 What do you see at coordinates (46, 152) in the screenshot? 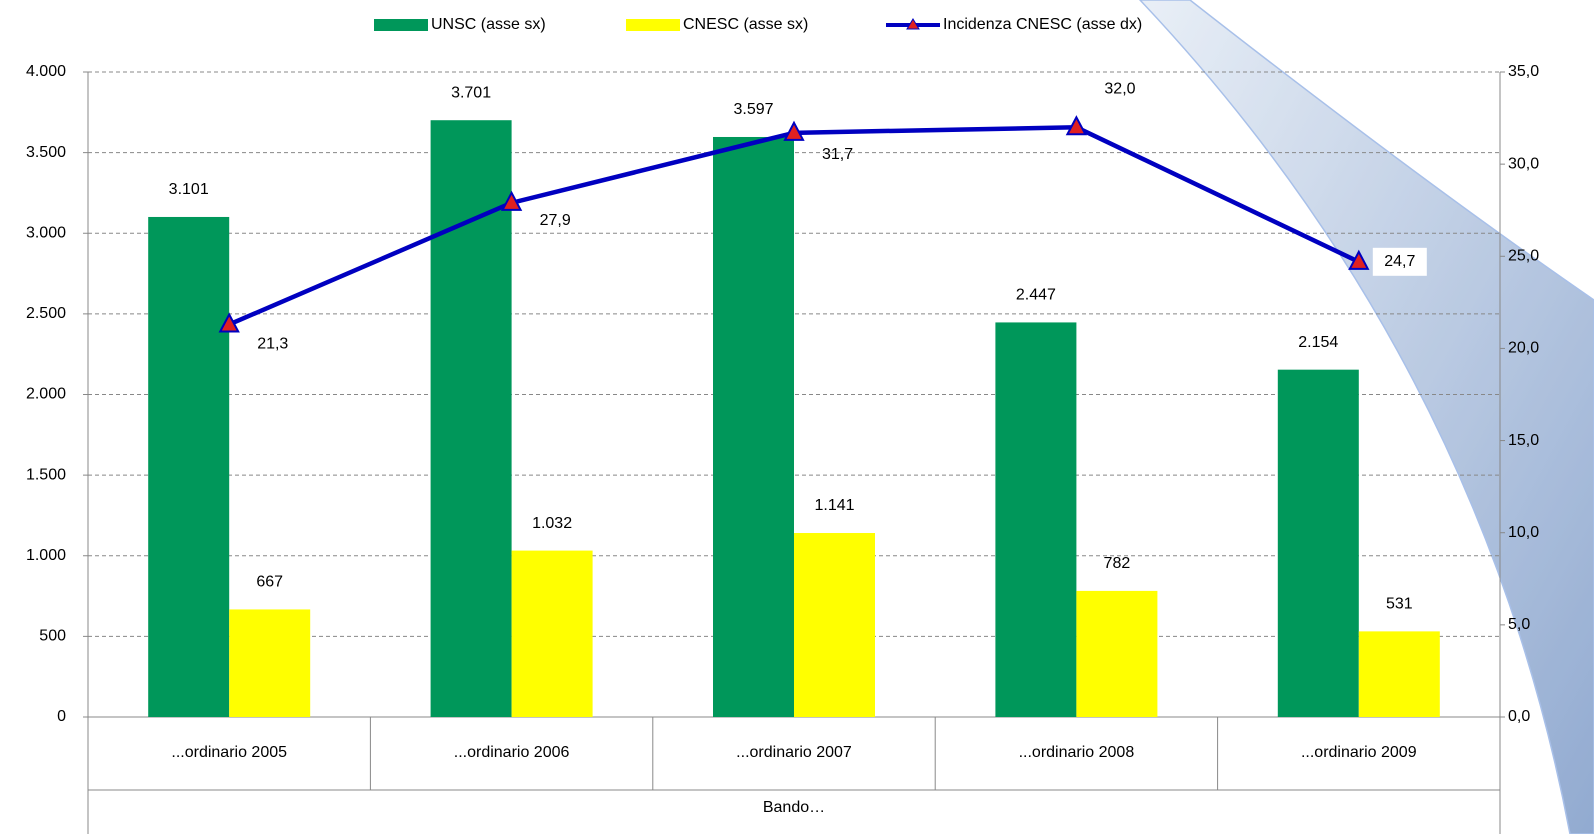
I see `y-tick-label: 3.500` at bounding box center [46, 152].